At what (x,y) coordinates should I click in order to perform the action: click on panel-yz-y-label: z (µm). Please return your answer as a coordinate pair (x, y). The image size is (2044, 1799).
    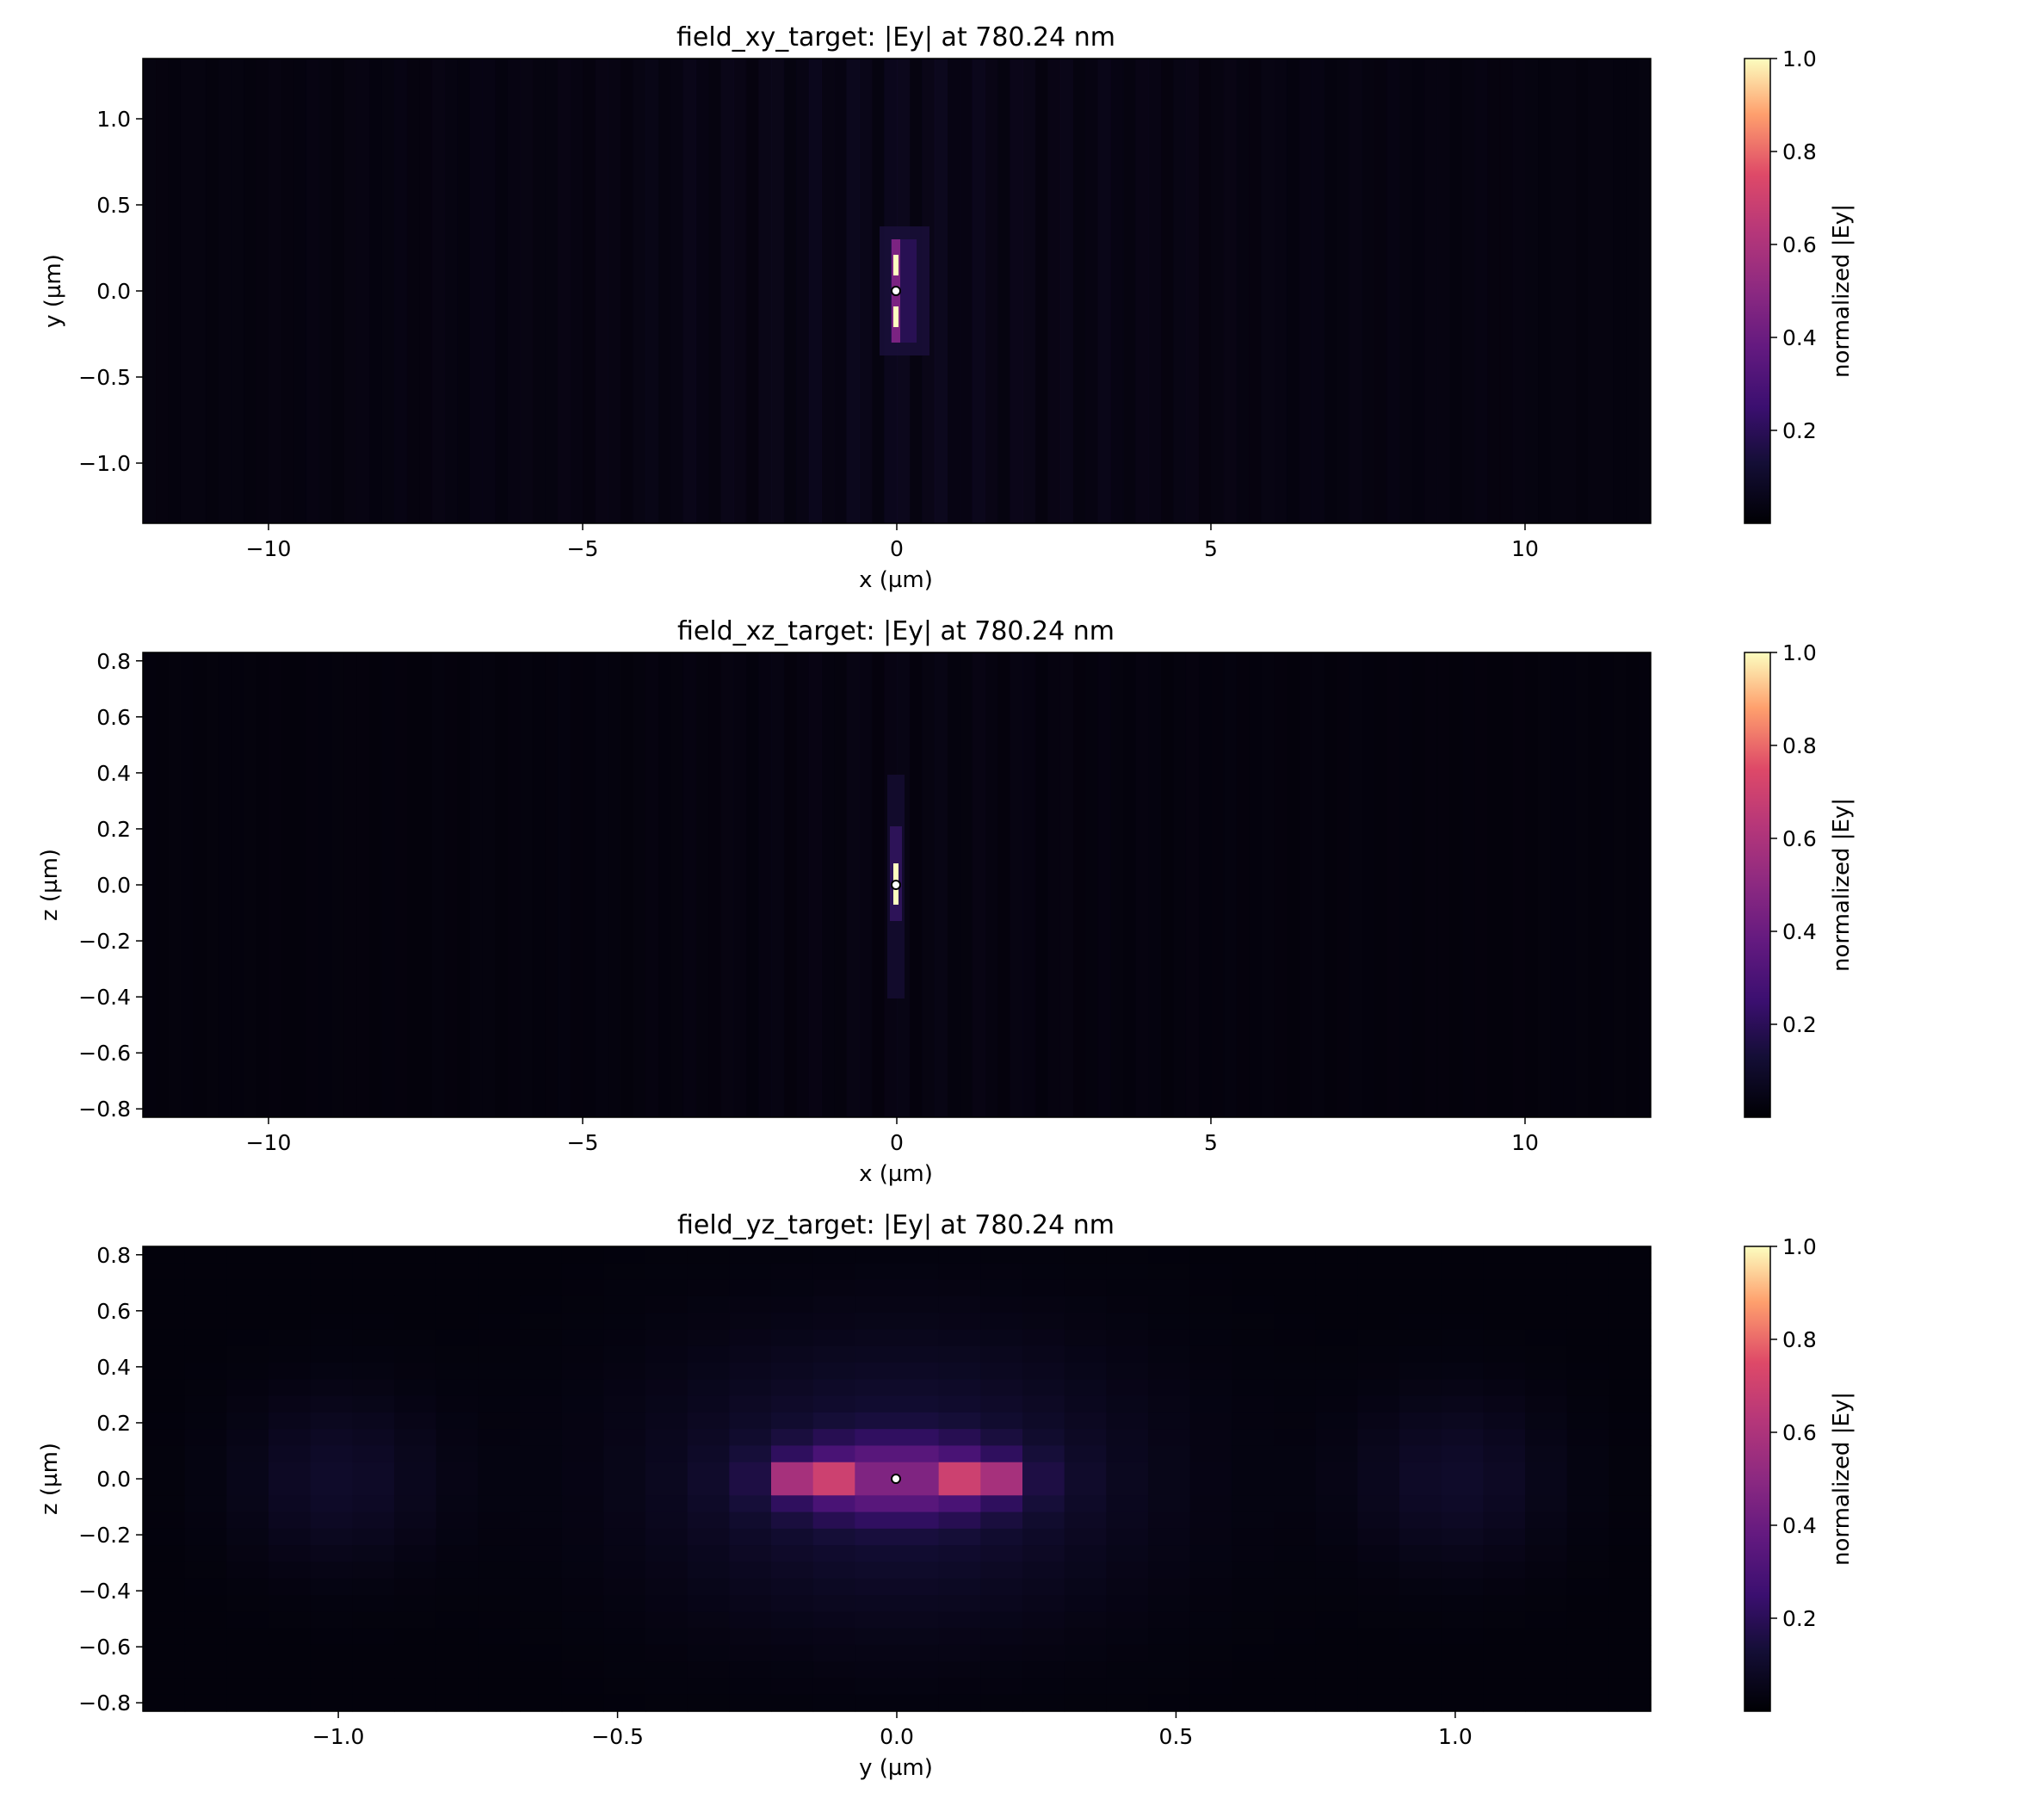
    Looking at the image, I should click on (50, 1479).